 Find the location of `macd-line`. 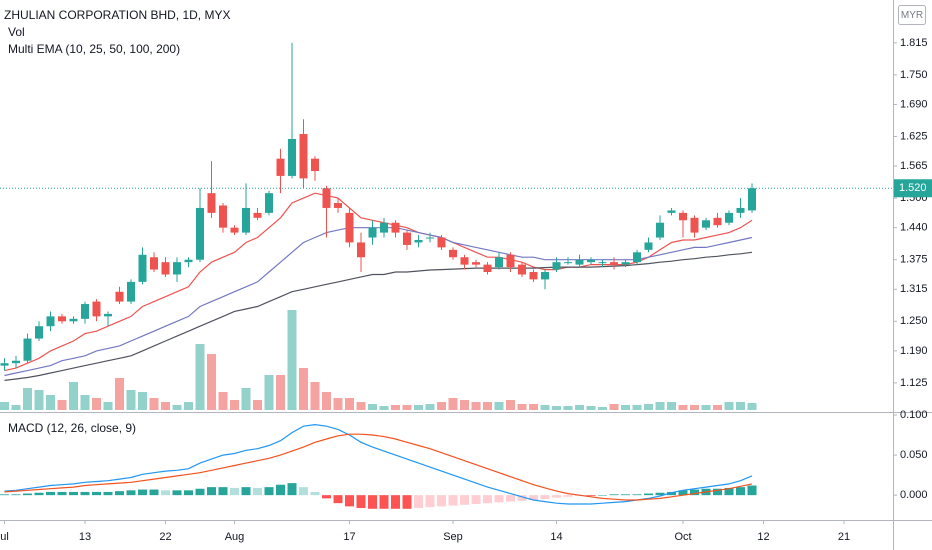

macd-line is located at coordinates (378, 464).